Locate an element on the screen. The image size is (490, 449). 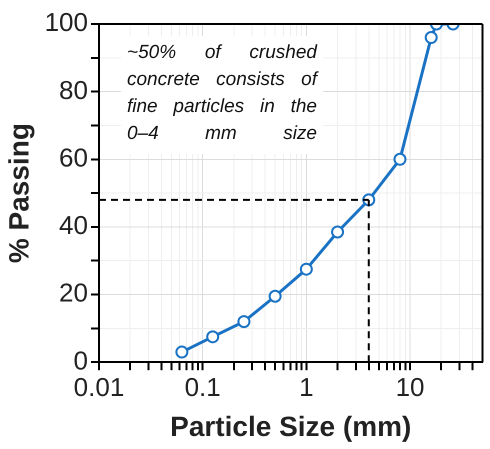
y-axis-title: % Passing is located at coordinates (19, 193).